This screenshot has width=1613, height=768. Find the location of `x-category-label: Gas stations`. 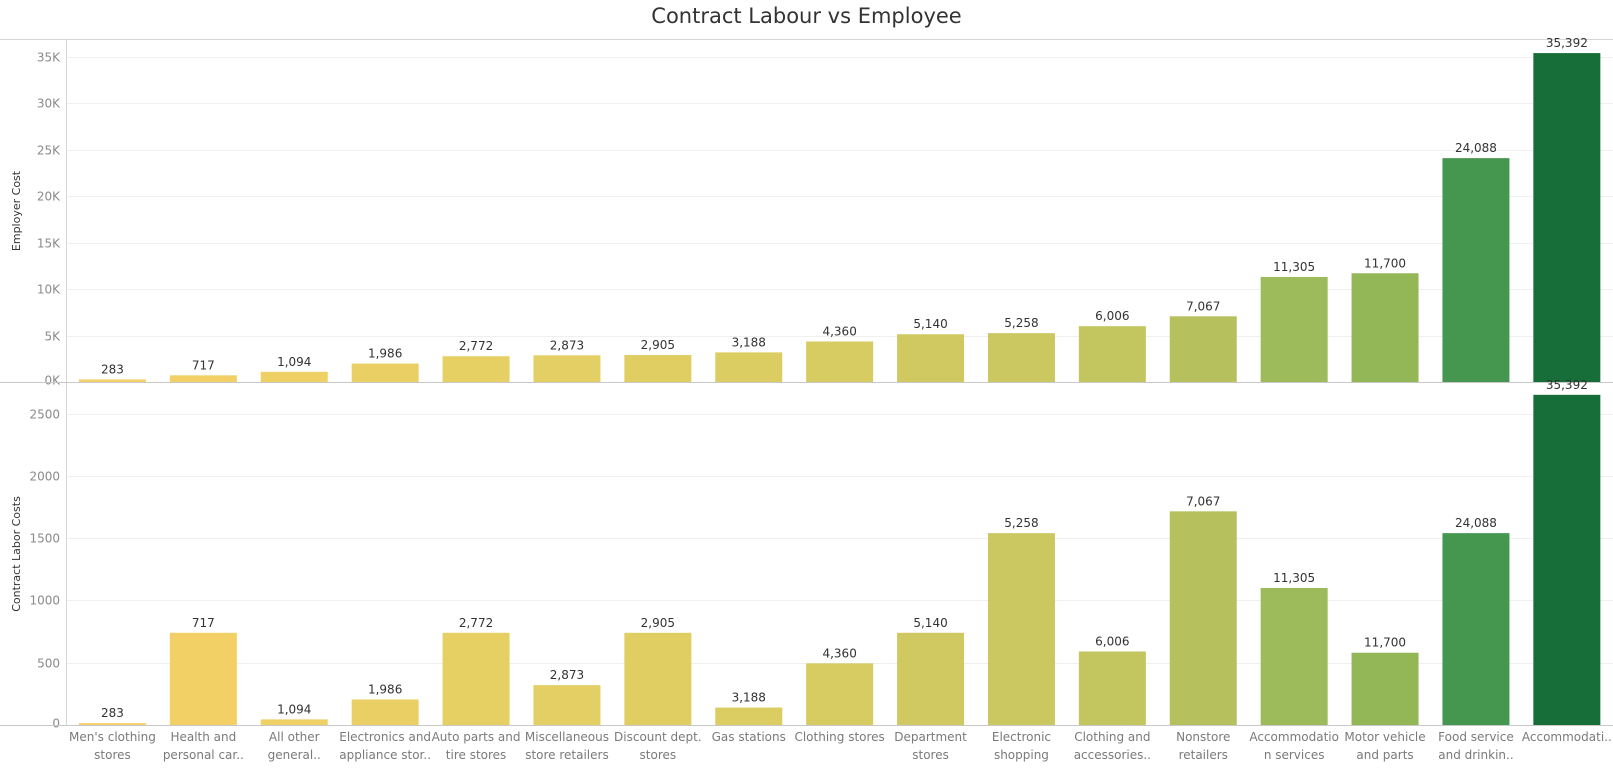

x-category-label: Gas stations is located at coordinates (749, 737).